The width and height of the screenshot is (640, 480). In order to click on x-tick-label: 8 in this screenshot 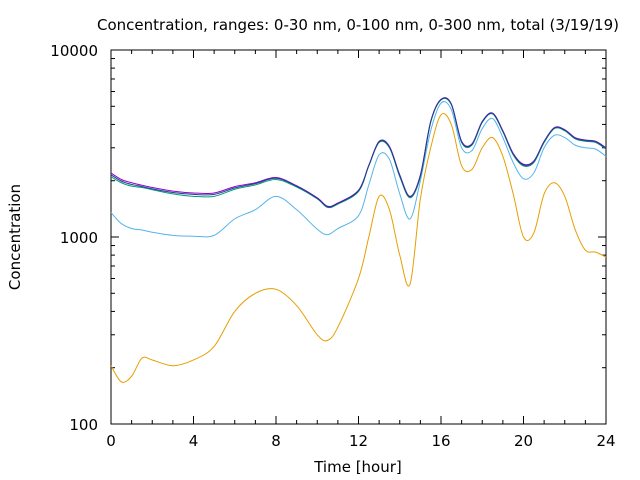, I will do `click(276, 441)`.